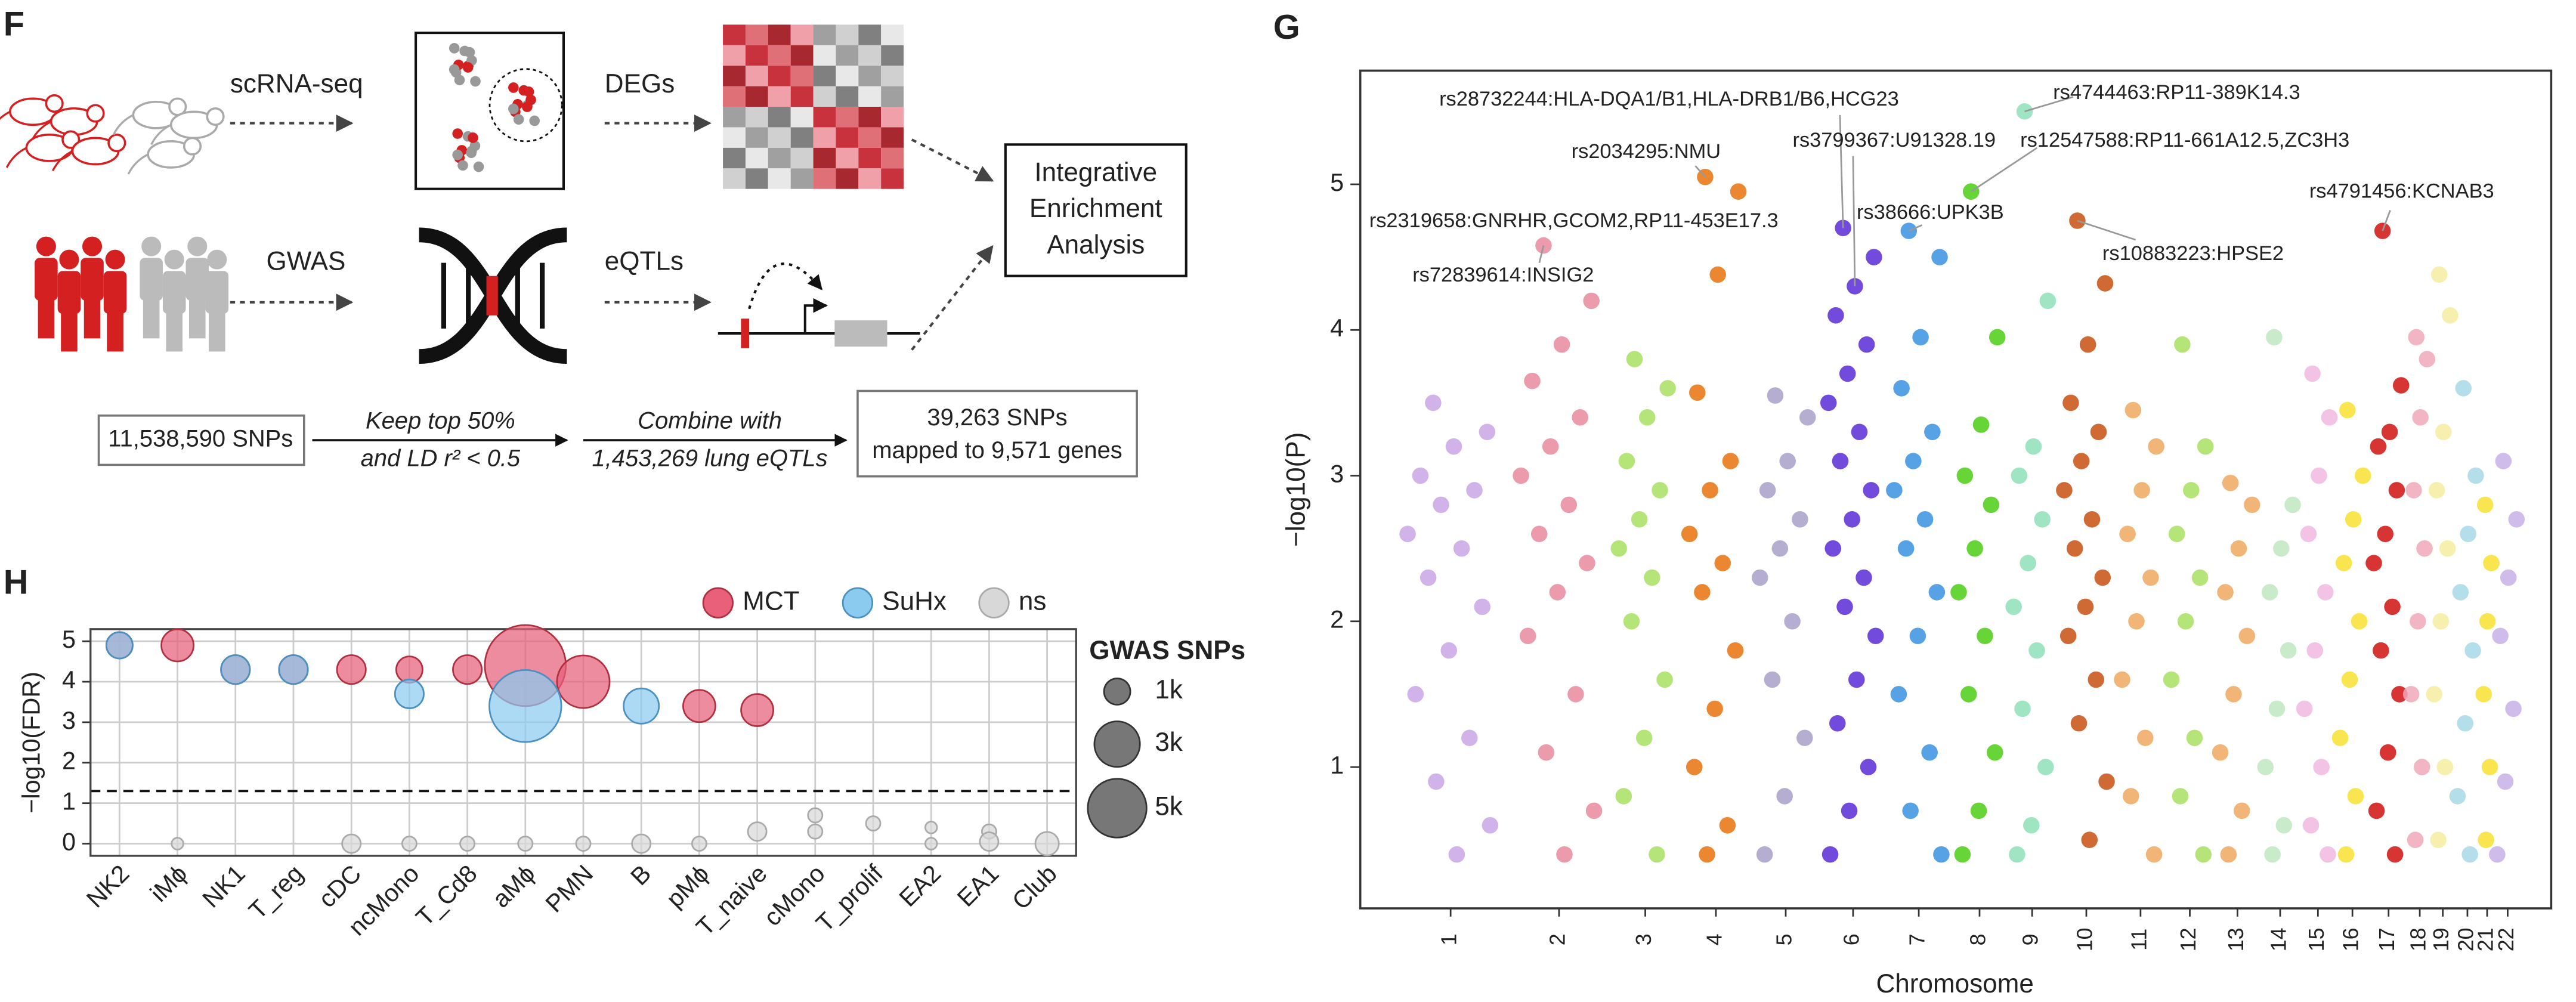  Describe the element at coordinates (997, 450) in the screenshot. I see `flow-text: mapped to 9,571 genes` at that location.